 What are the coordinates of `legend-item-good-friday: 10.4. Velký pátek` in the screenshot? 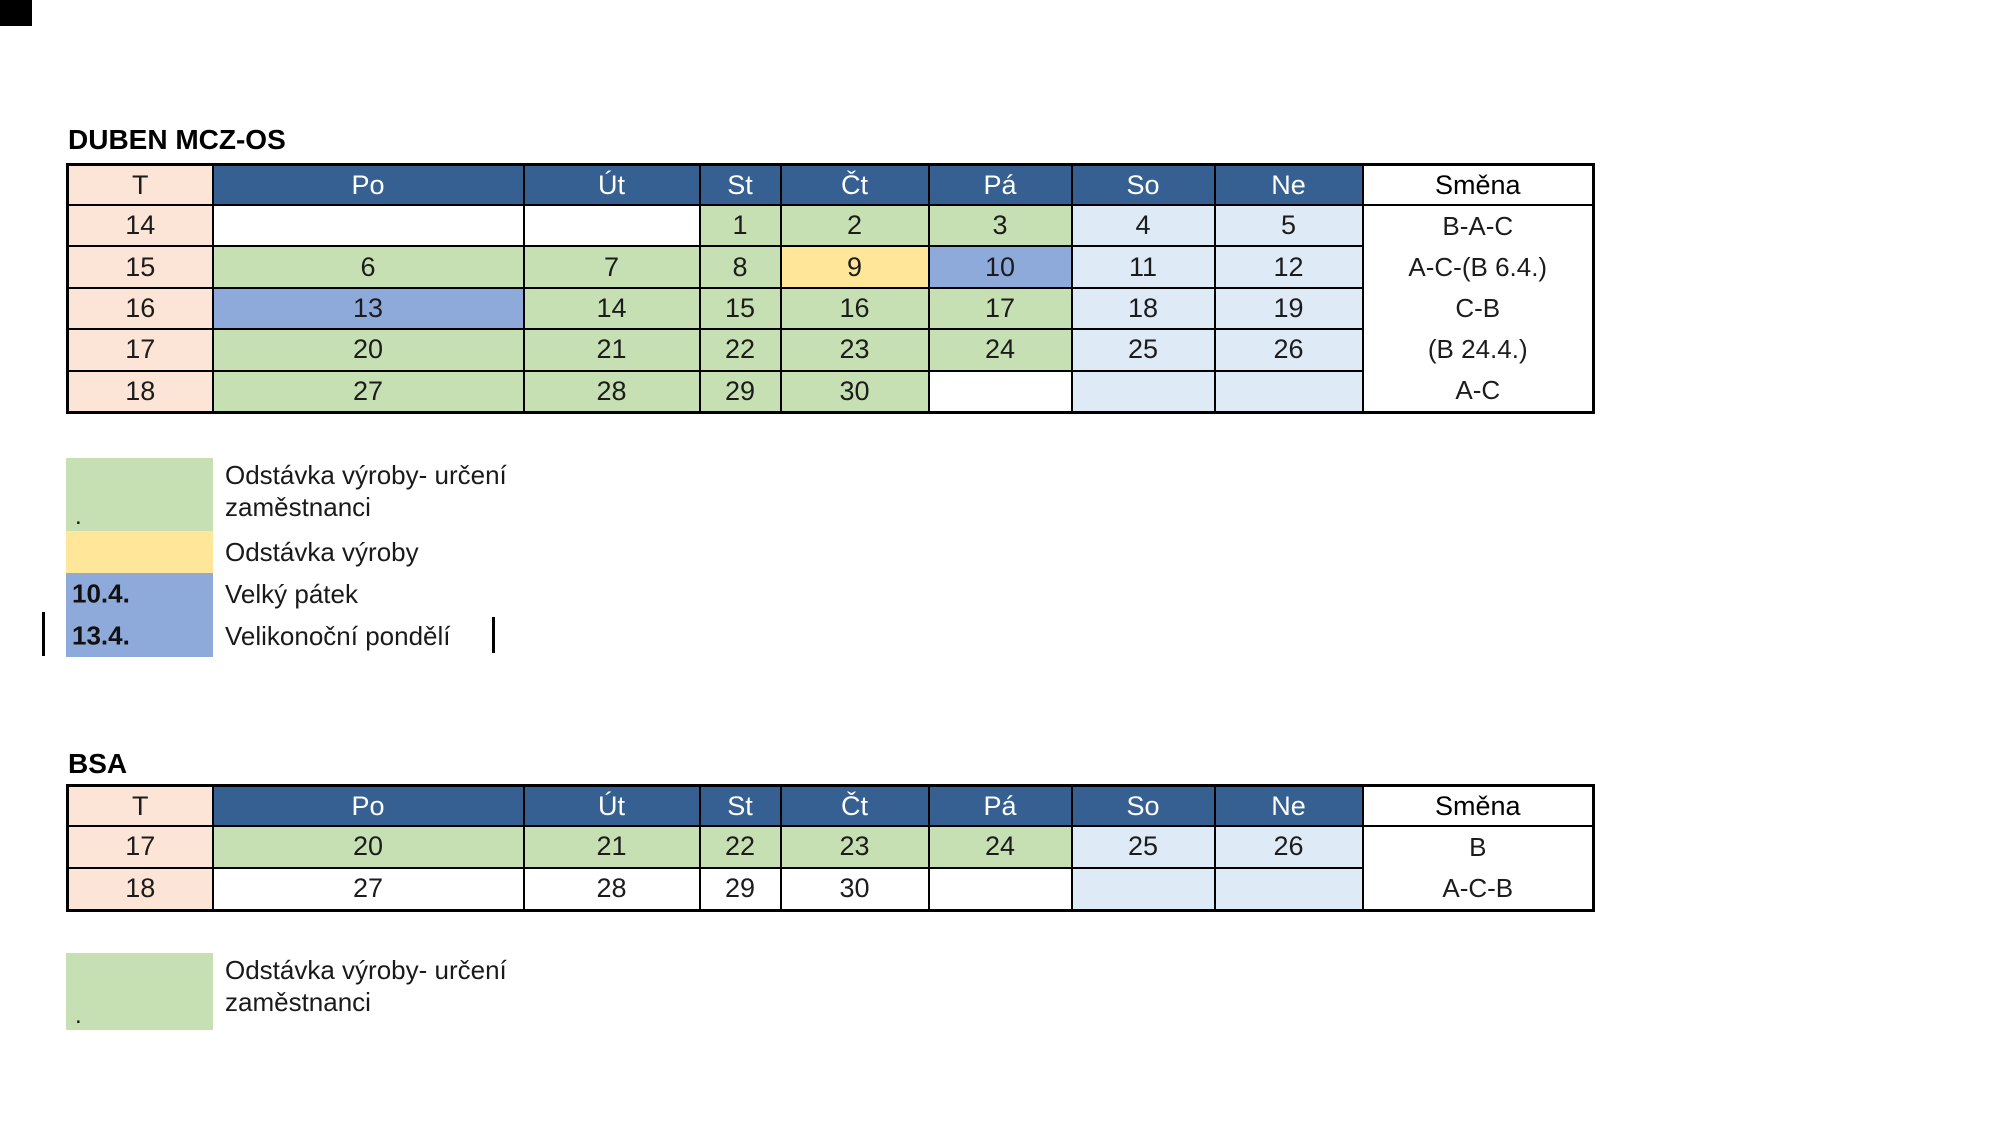 It's located at (286, 594).